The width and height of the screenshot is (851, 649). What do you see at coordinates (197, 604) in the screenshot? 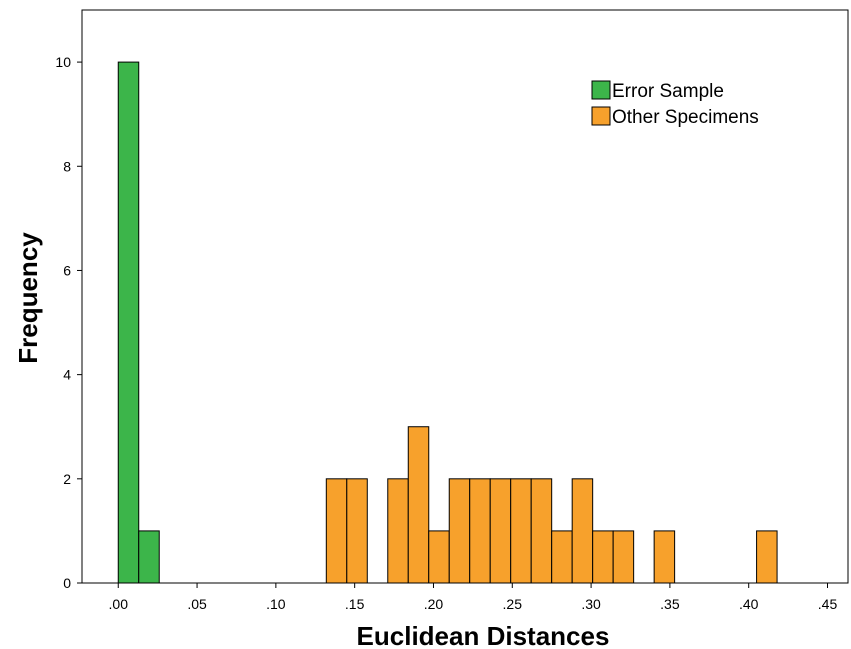
I see `x-tick-label: .05` at bounding box center [197, 604].